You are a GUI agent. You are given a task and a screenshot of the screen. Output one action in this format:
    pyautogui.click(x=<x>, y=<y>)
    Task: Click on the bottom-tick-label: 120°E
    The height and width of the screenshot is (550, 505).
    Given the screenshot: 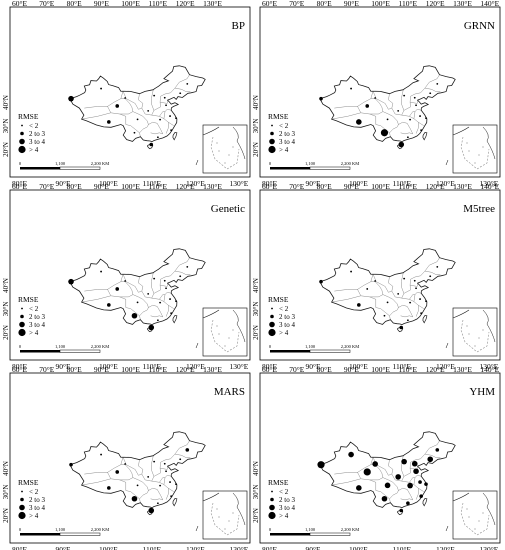 What is the action you would take?
    pyautogui.click(x=195, y=547)
    